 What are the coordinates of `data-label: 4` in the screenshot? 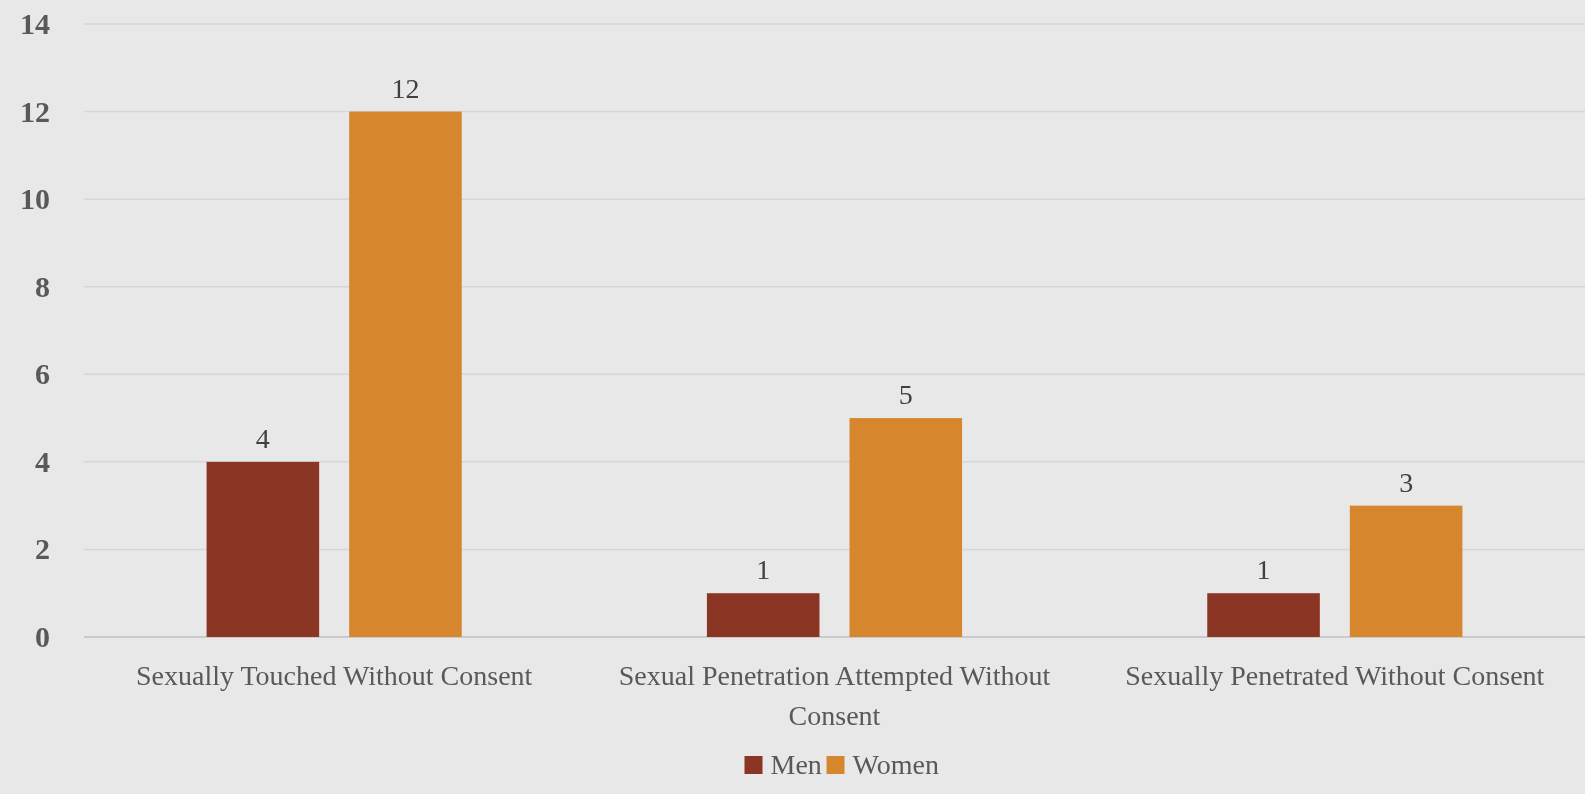 It's located at (262, 438).